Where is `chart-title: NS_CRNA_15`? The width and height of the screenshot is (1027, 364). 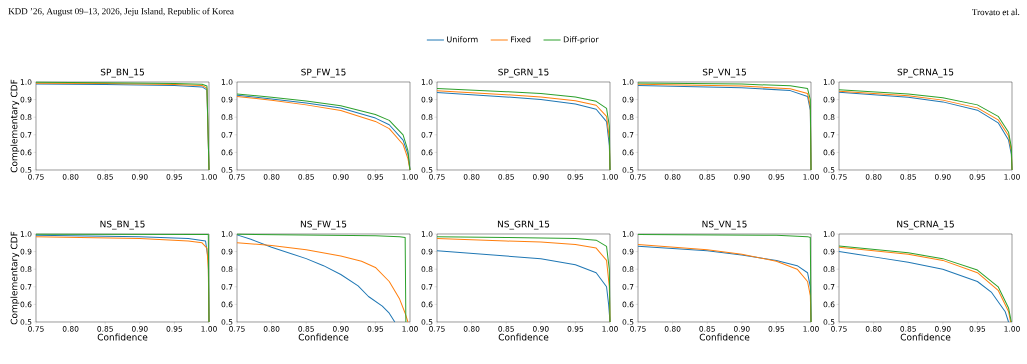
chart-title: NS_CRNA_15 is located at coordinates (925, 225).